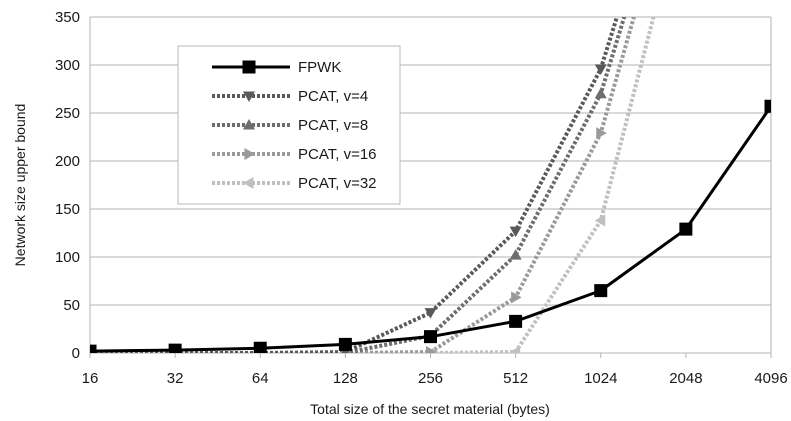 This screenshot has height=421, width=791. What do you see at coordinates (337, 183) in the screenshot?
I see `legend-label: PCAT, v=32` at bounding box center [337, 183].